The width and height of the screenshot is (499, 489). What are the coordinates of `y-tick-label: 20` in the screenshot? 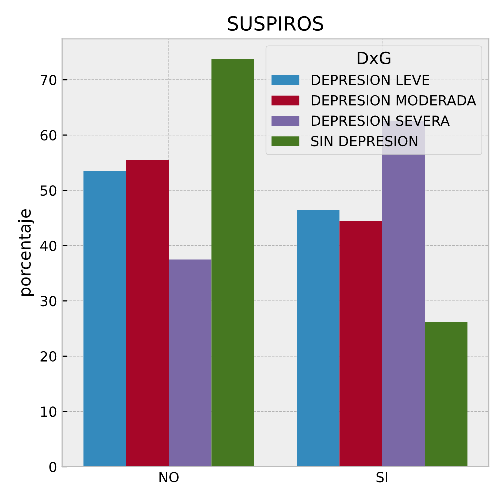 It's located at (48, 356).